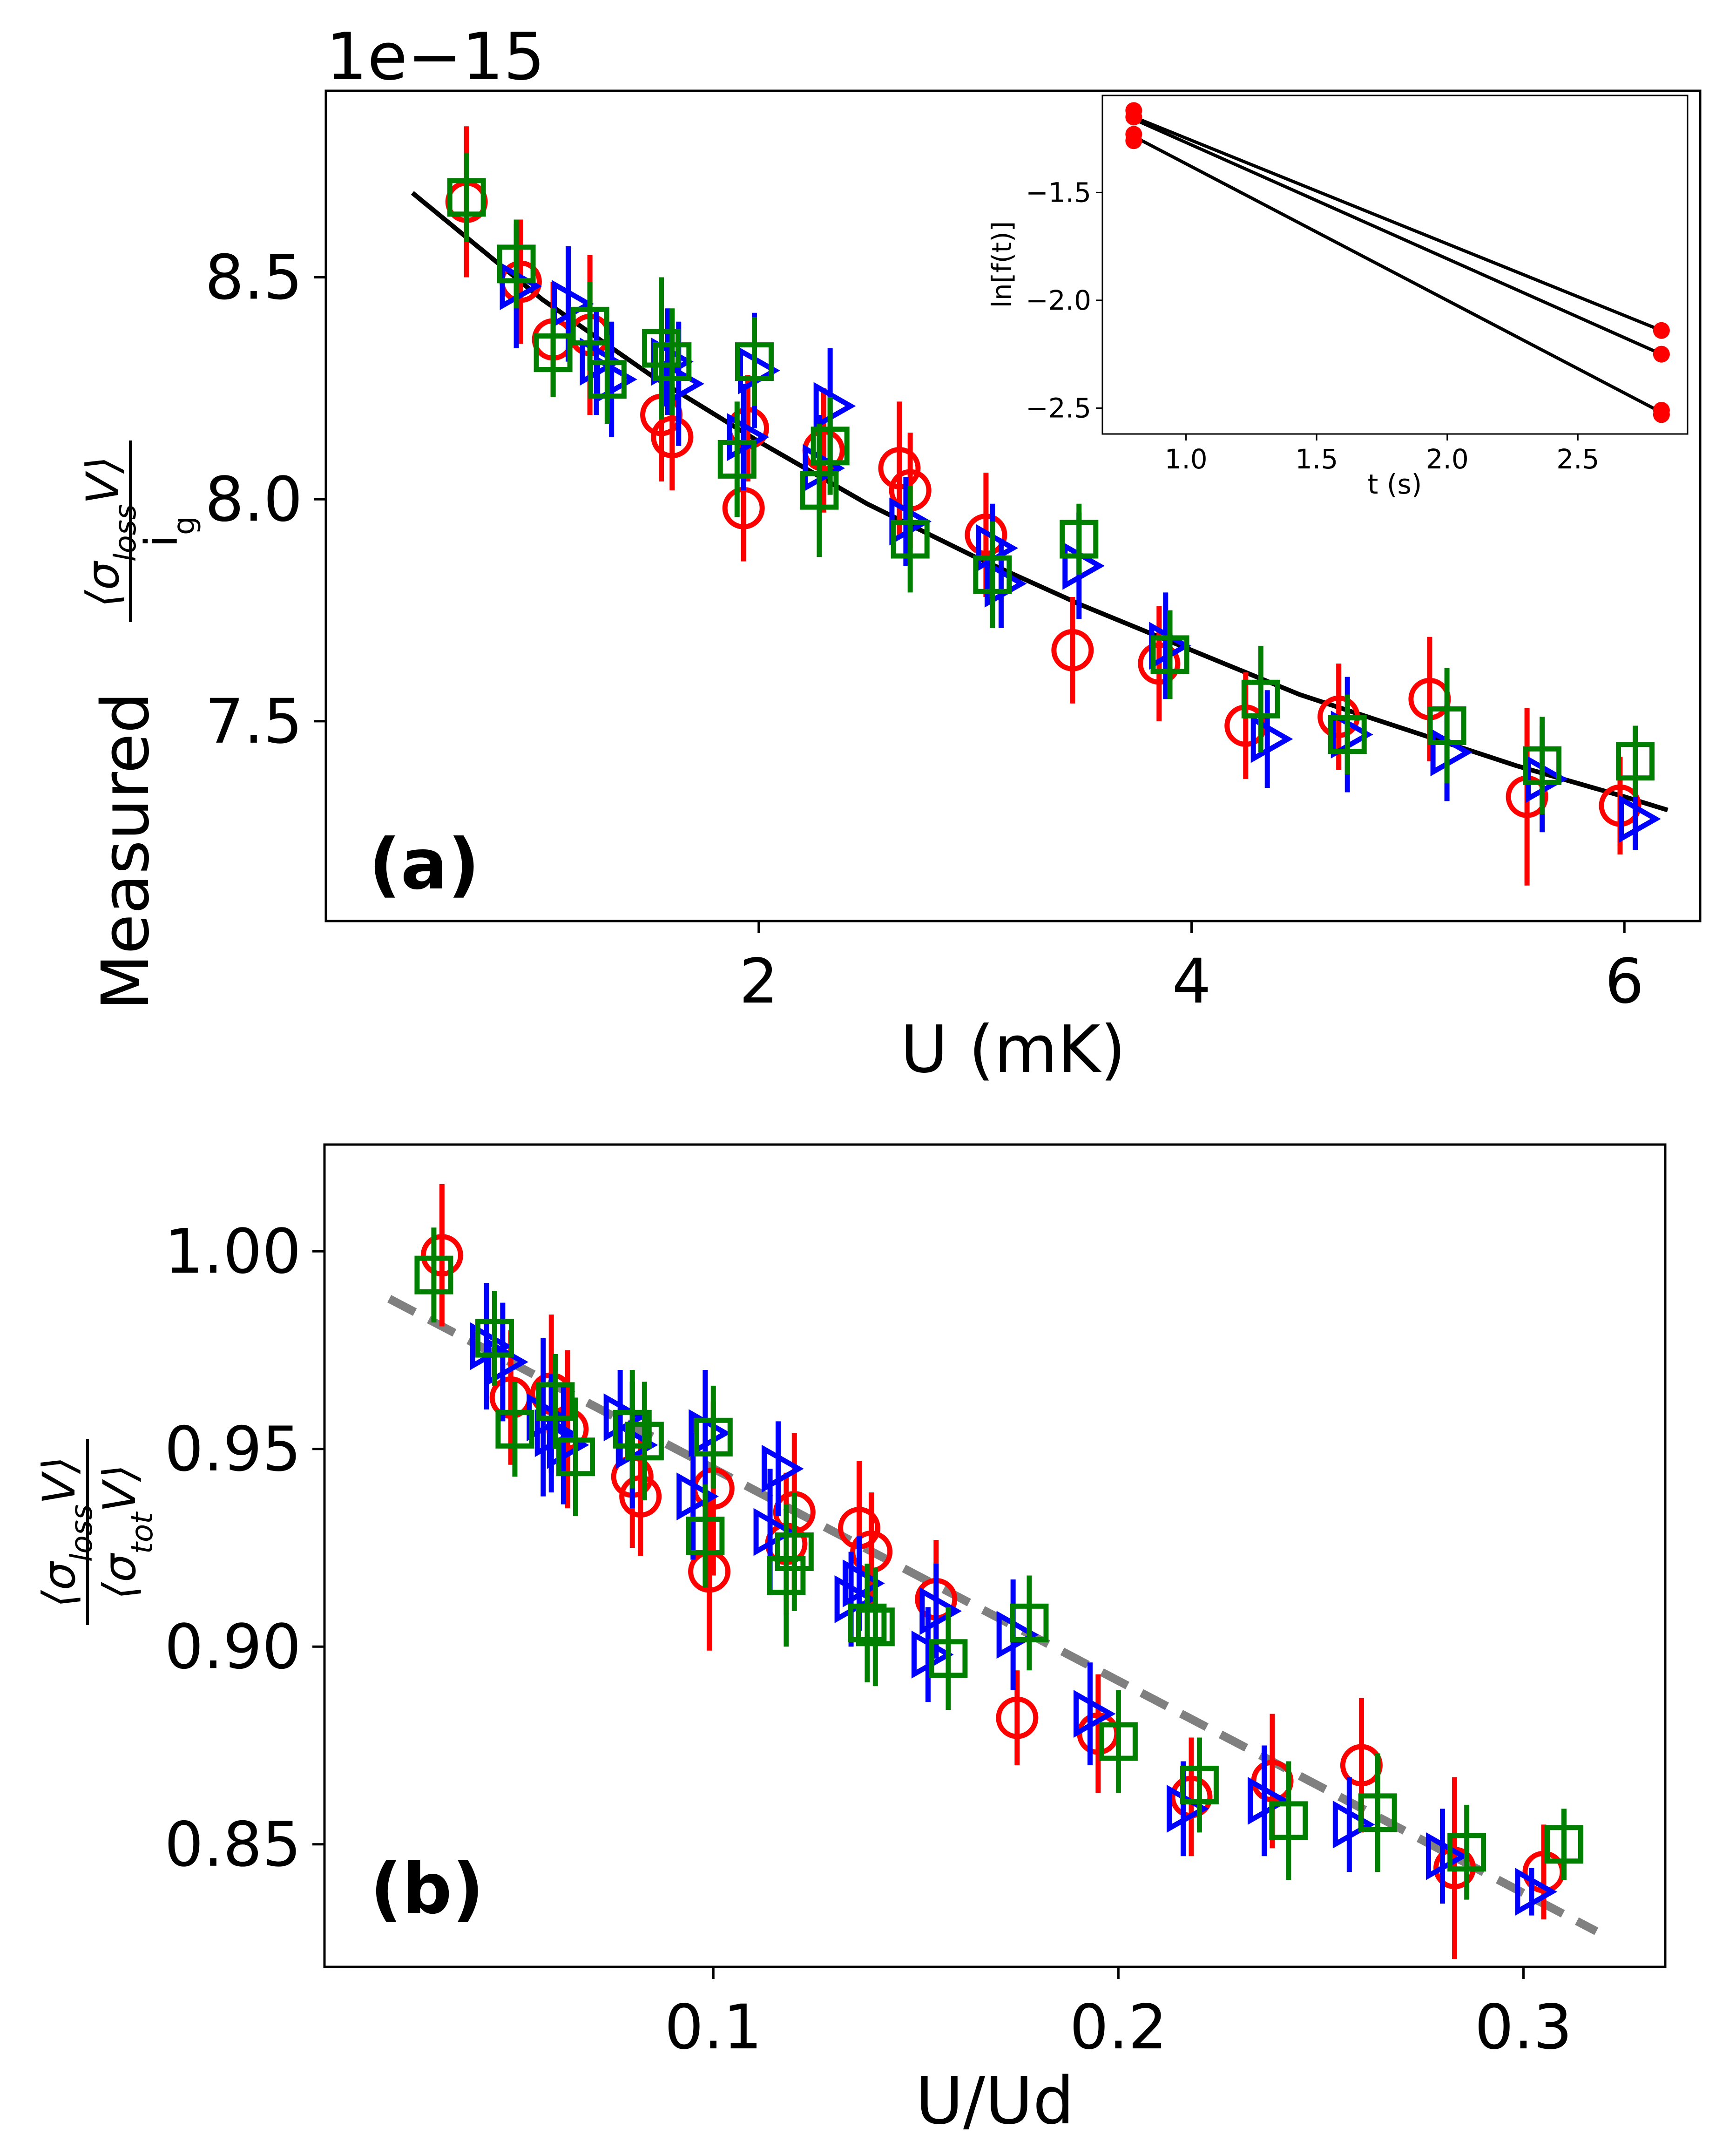 The height and width of the screenshot is (2155, 1736). I want to click on x-tick-label-b-1: 0.2, so click(1118, 2027).